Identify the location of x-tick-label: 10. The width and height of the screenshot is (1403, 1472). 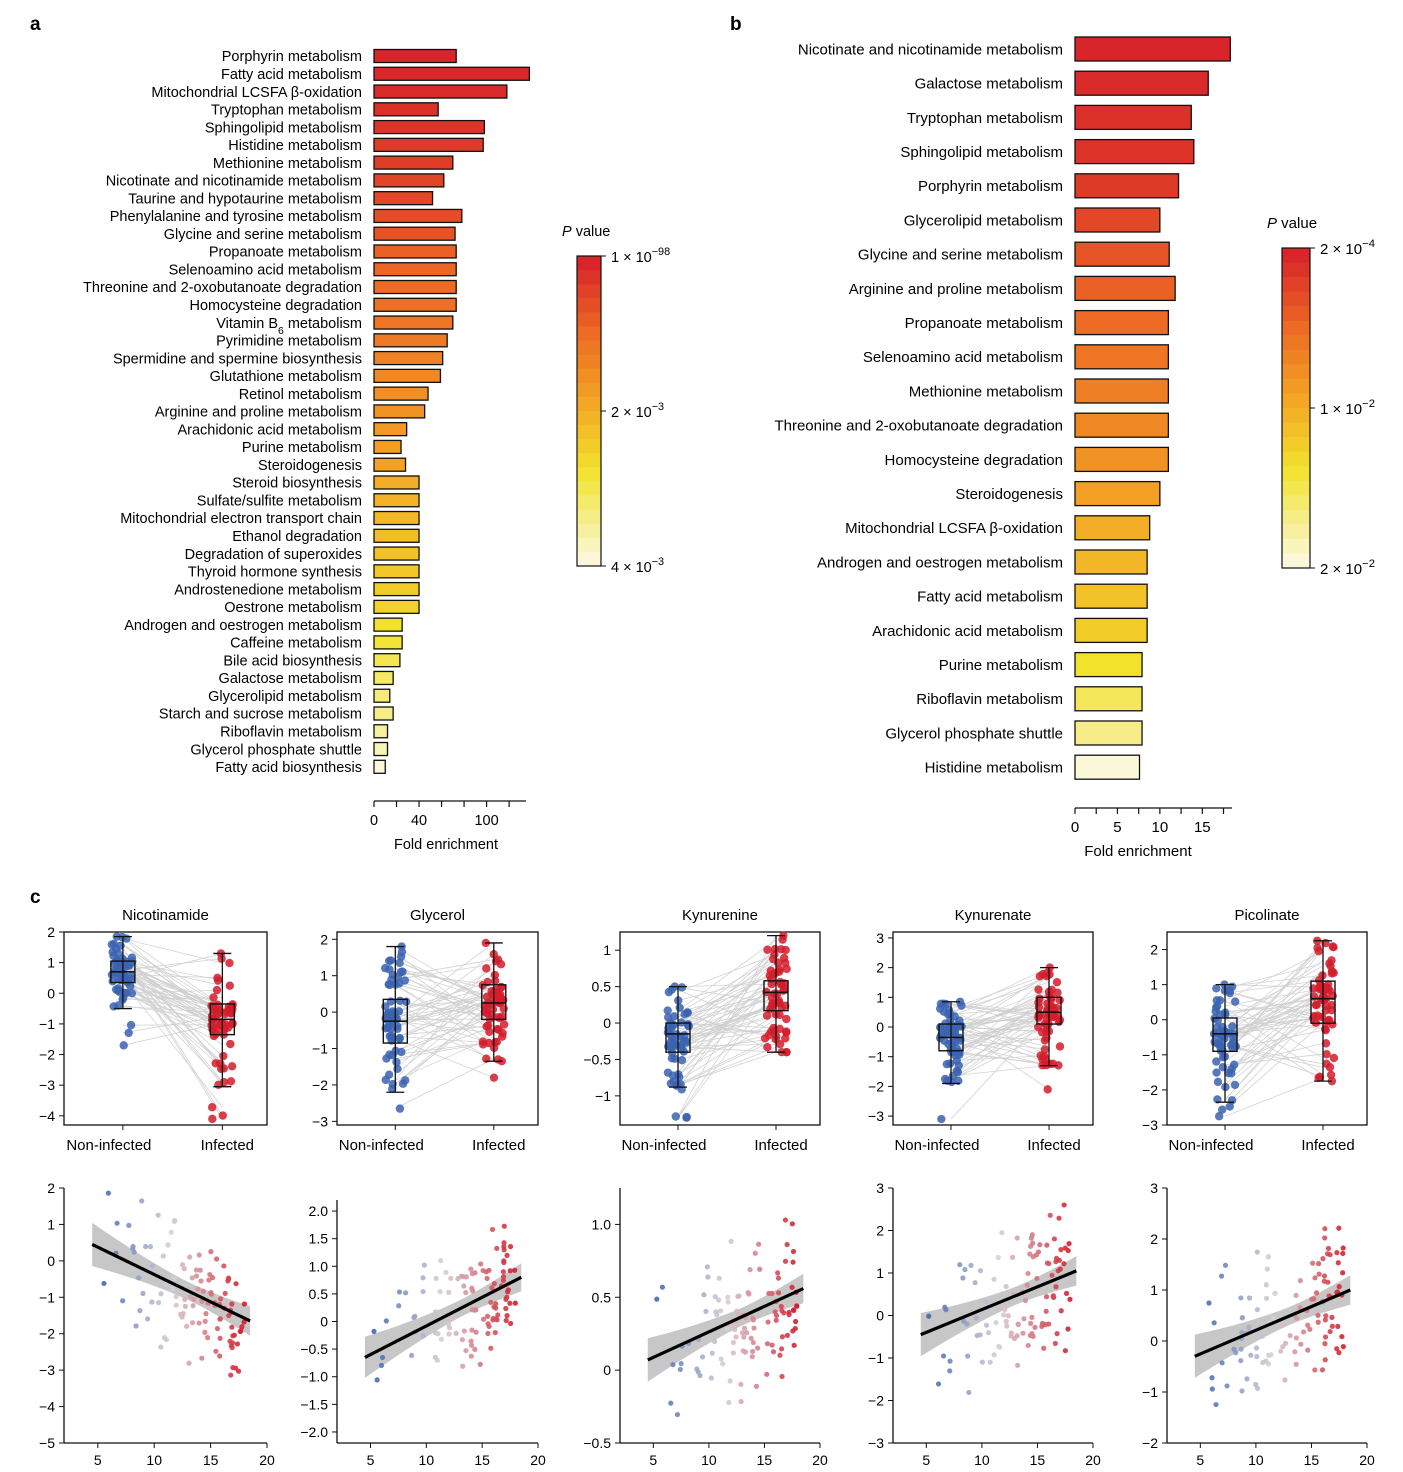
(427, 1460).